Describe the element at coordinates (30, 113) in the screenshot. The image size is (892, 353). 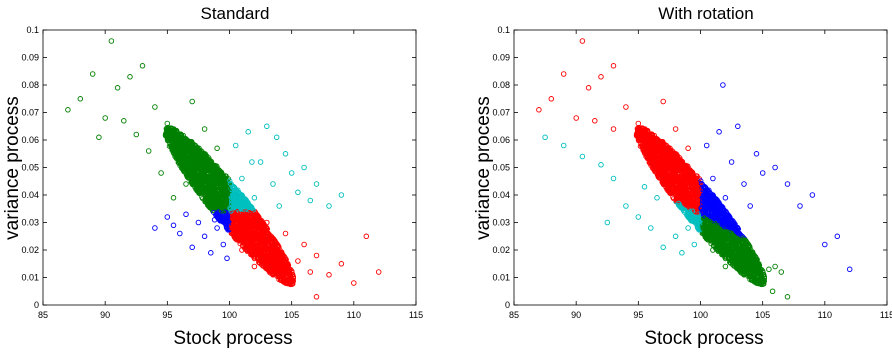
I see `y-tick-label: 0.07` at that location.